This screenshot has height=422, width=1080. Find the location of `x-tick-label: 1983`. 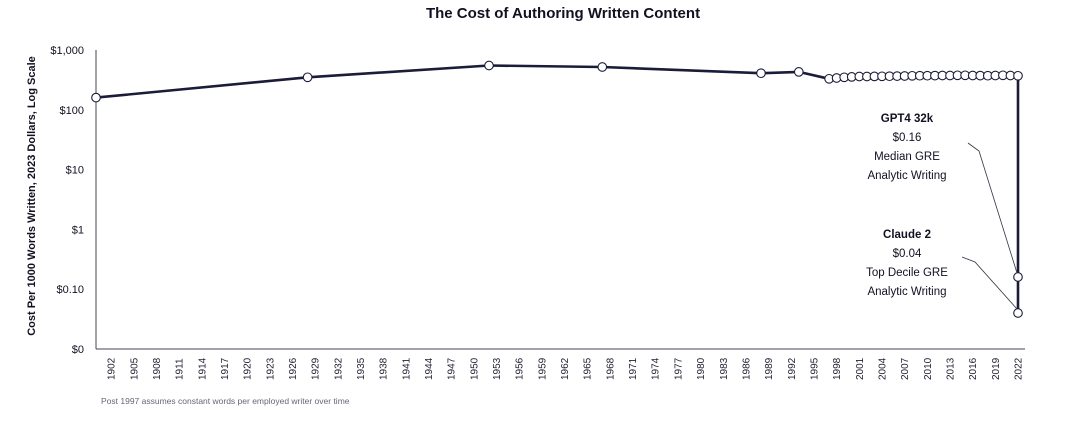

x-tick-label: 1983 is located at coordinates (724, 368).